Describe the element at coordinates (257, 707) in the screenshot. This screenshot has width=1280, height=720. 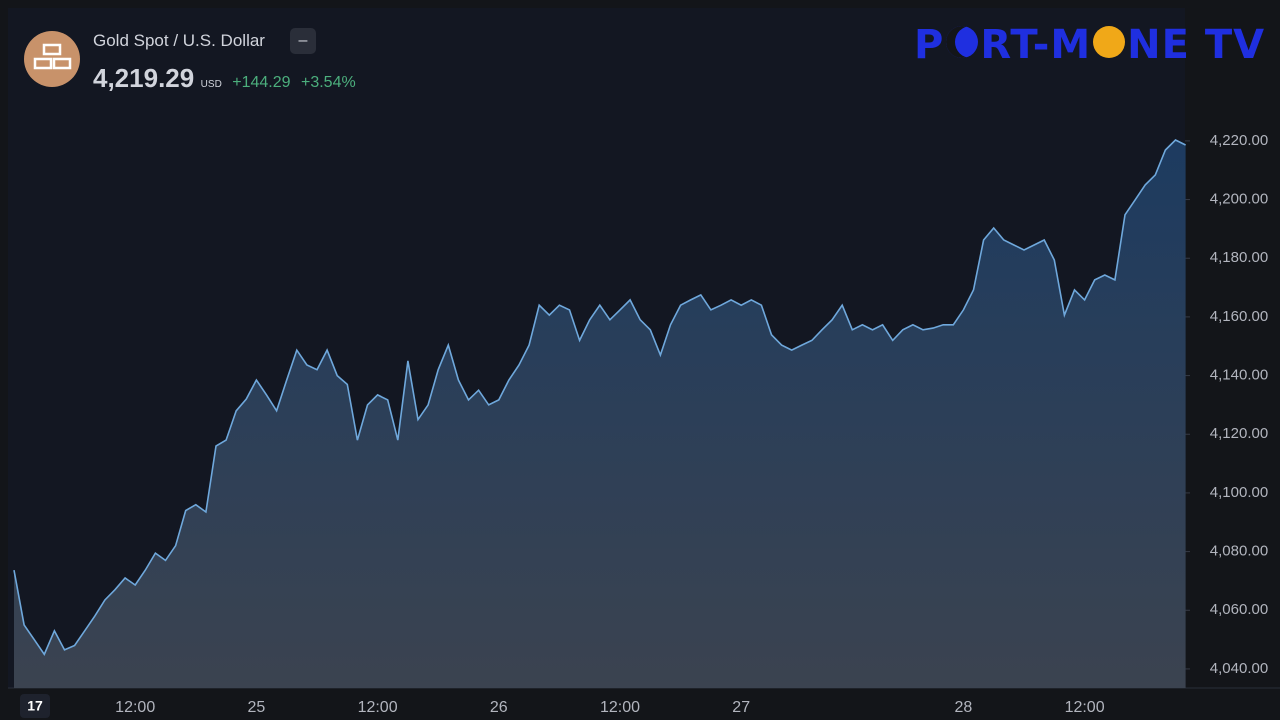
I see `x-tick-label: 25` at that location.